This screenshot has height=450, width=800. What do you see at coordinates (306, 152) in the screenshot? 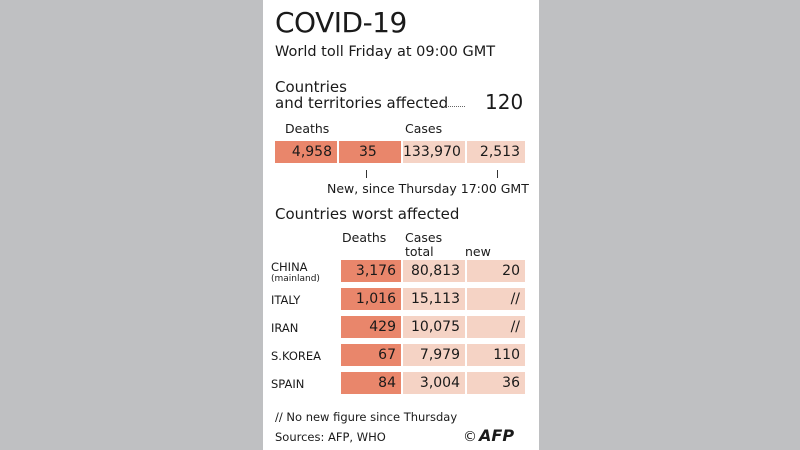
I see `totals-deaths-value: 4,958` at bounding box center [306, 152].